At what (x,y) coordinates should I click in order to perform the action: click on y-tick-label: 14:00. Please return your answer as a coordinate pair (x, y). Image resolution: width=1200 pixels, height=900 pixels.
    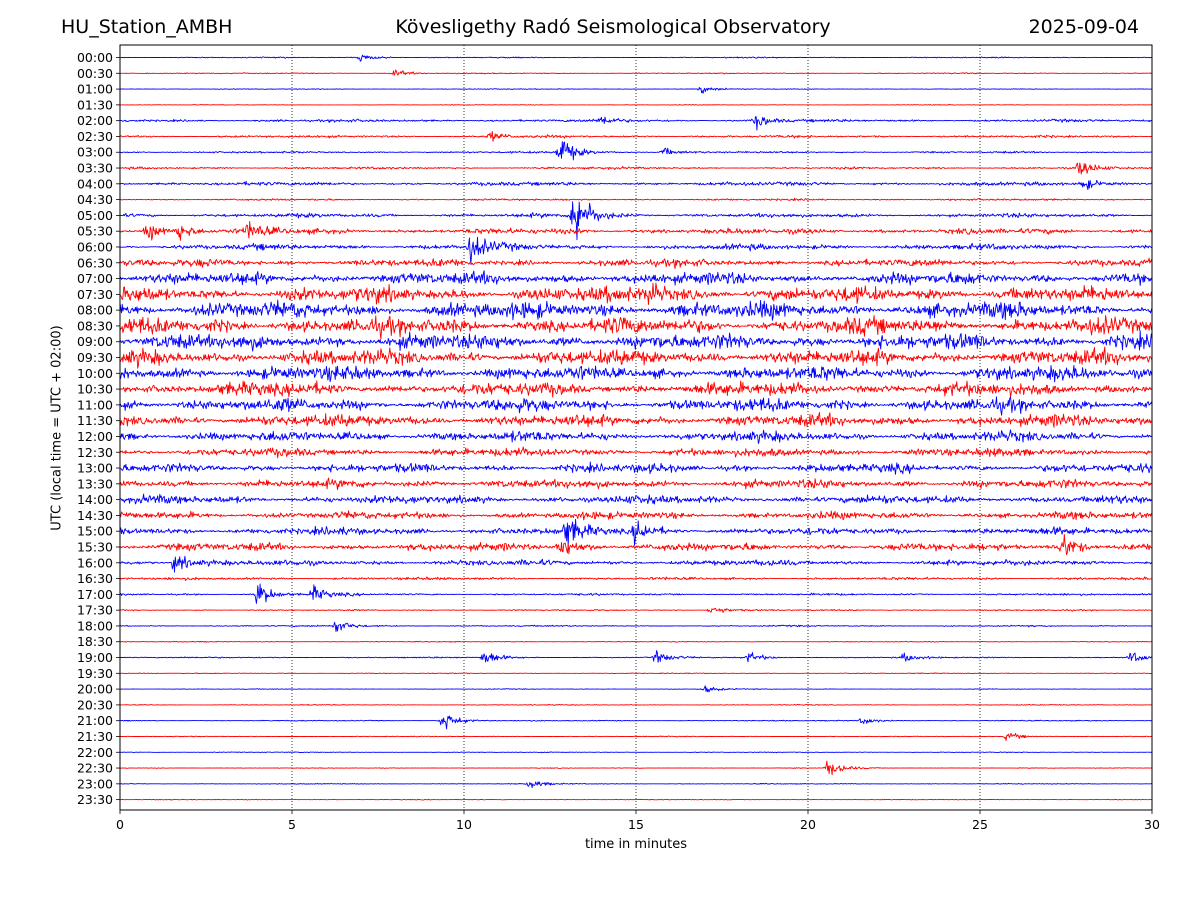
    Looking at the image, I should click on (95, 499).